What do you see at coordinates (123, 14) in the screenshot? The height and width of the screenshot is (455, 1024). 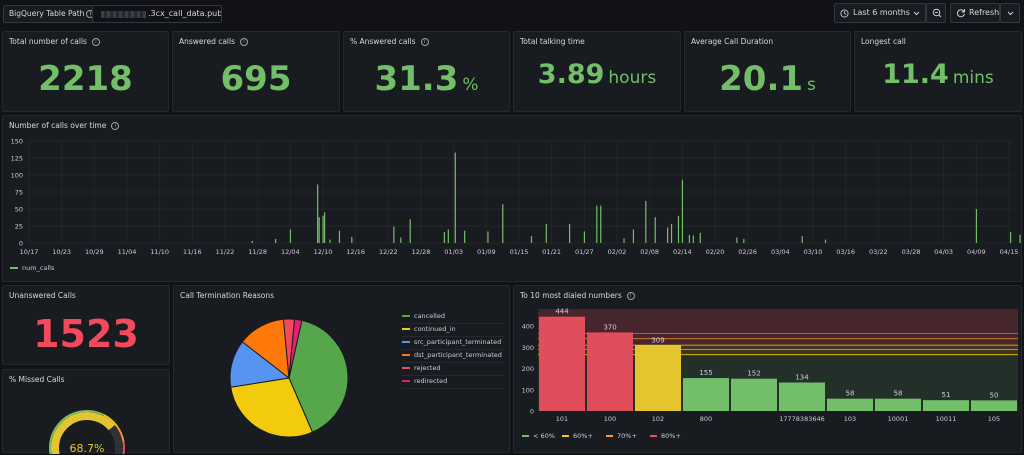 I see `redacted-text` at bounding box center [123, 14].